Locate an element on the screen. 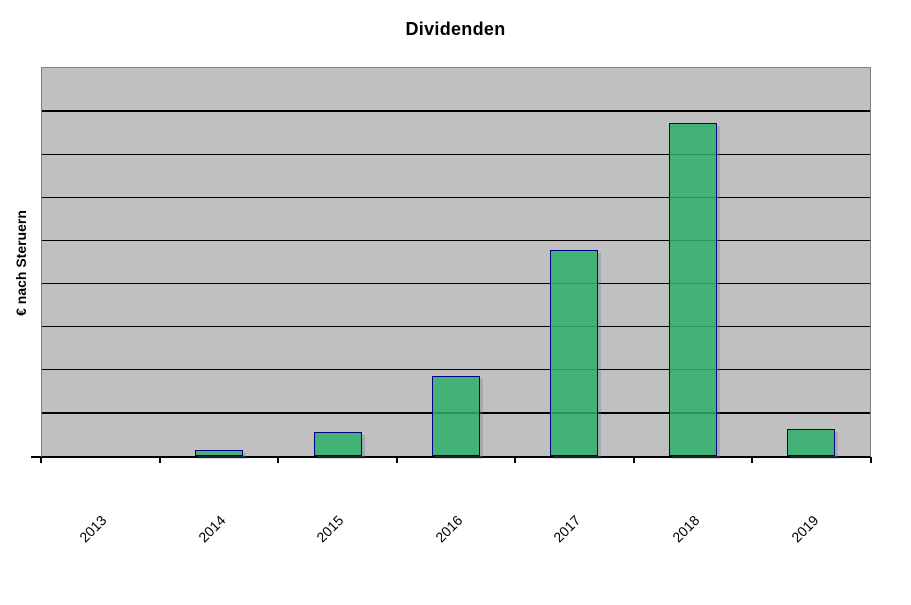  bar-2018 is located at coordinates (692, 289).